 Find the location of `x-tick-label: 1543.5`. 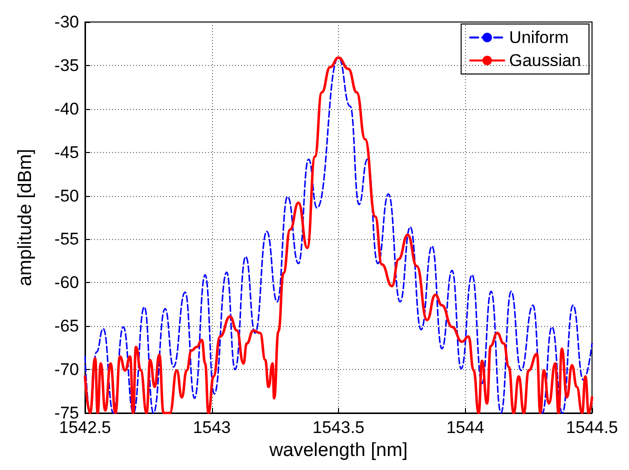

x-tick-label: 1543.5 is located at coordinates (338, 427).